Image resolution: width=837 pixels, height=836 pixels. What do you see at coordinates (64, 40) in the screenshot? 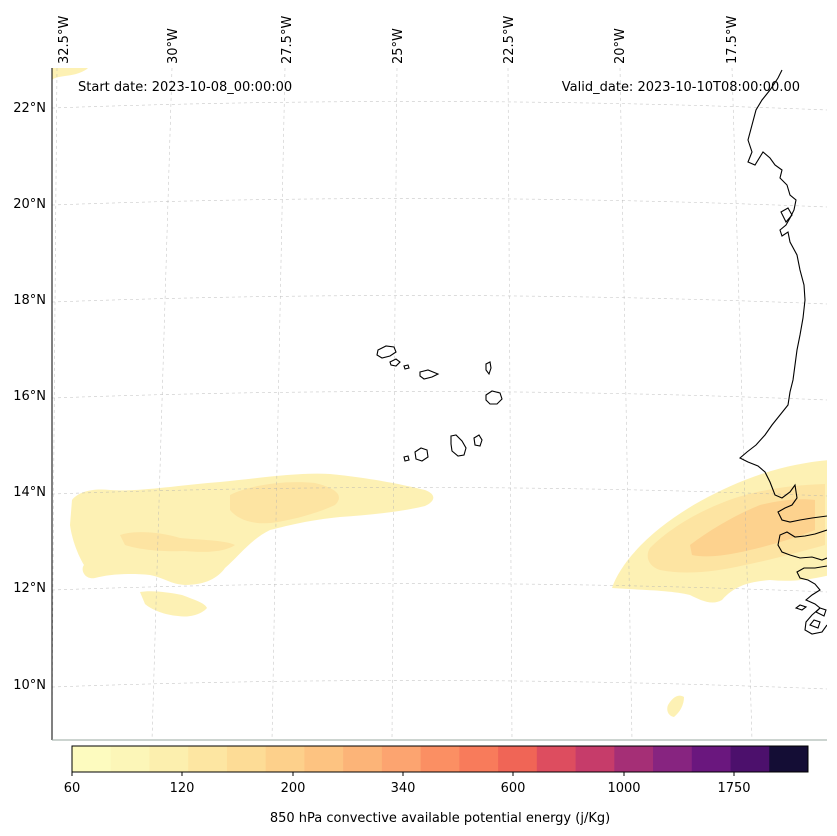
I see `lon-label-32-5w: 32.5°W` at bounding box center [64, 40].